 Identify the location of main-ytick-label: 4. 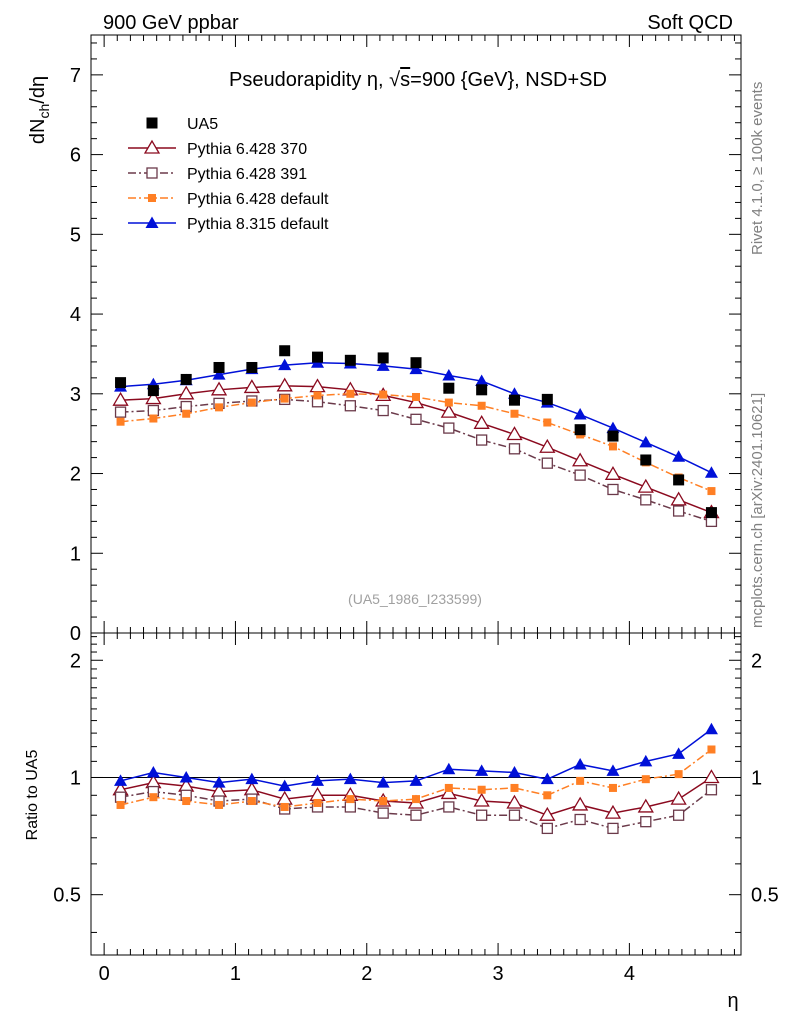
(75, 315).